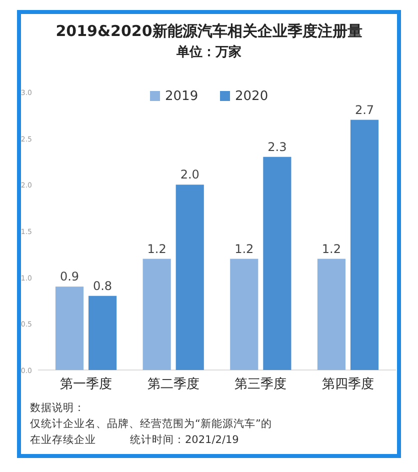 The height and width of the screenshot is (472, 418). Describe the element at coordinates (277, 147) in the screenshot. I see `data-label: 2.3` at that location.